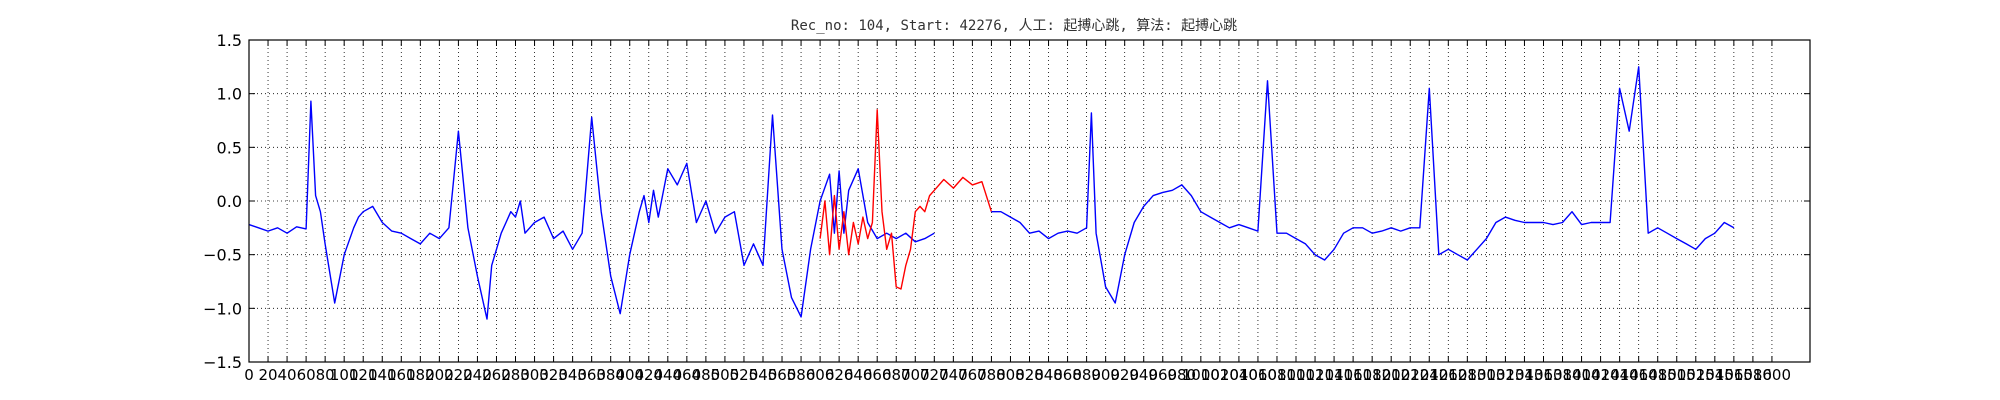 The width and height of the screenshot is (2000, 400). Describe the element at coordinates (1734, 375) in the screenshot. I see `x-tick-label: 1560` at that location.